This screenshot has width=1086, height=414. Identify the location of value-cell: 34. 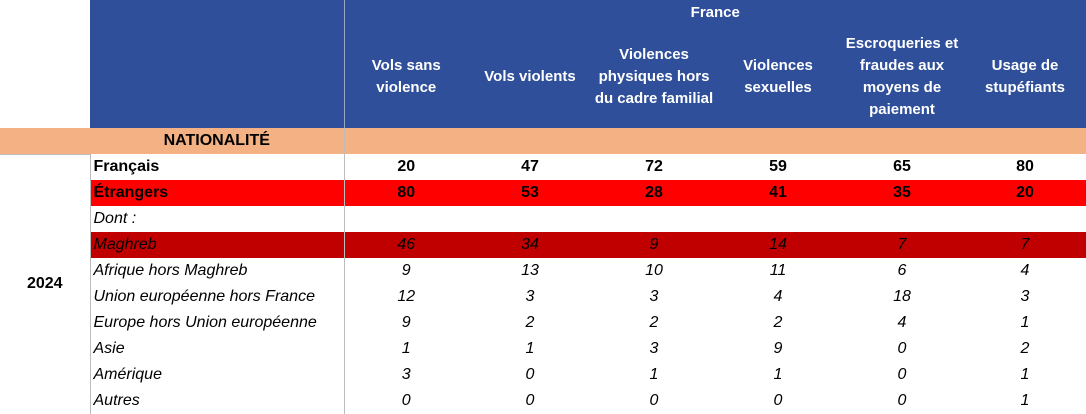
(530, 245).